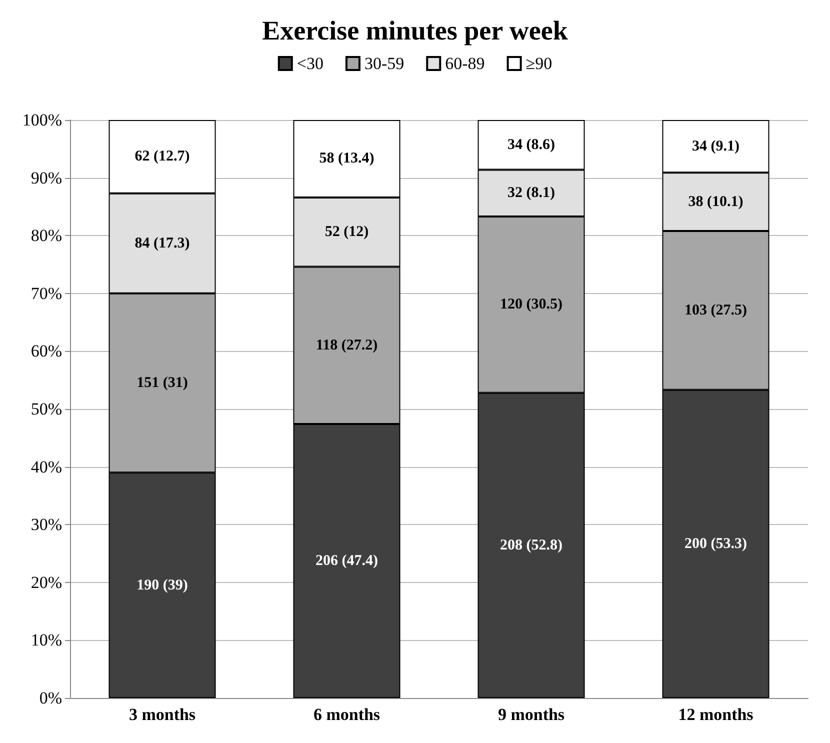 Image resolution: width=830 pixels, height=743 pixels. I want to click on chart-title: Exercise minutes per week, so click(415, 31).